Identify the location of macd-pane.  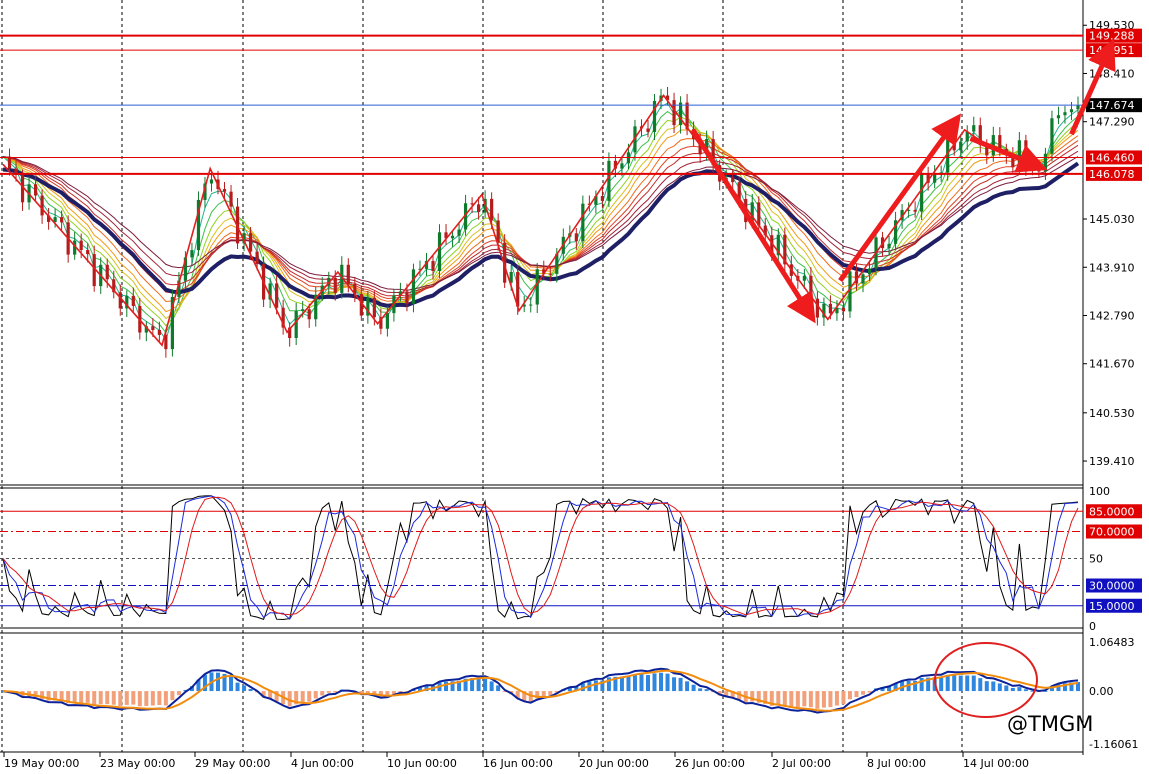
(540, 680).